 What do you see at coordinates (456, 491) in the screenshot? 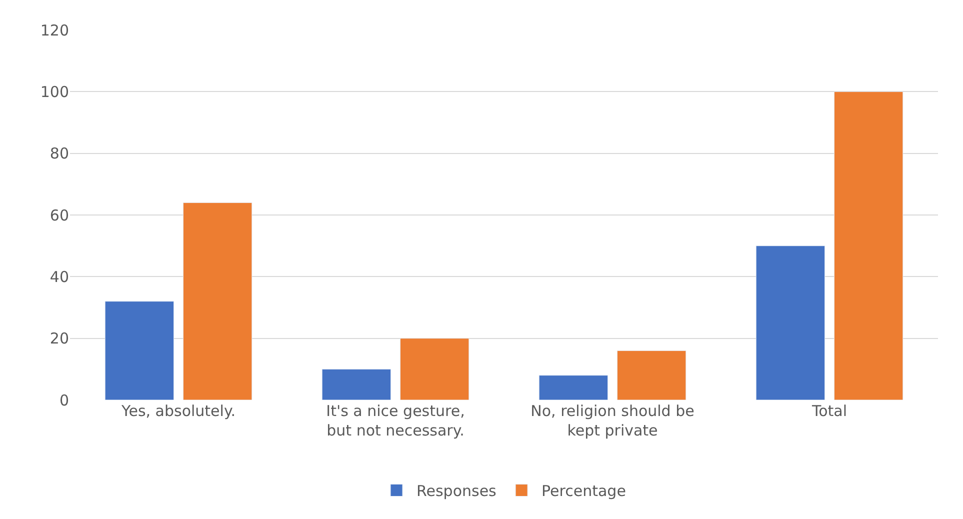
I see `legend-label: Responses` at bounding box center [456, 491].